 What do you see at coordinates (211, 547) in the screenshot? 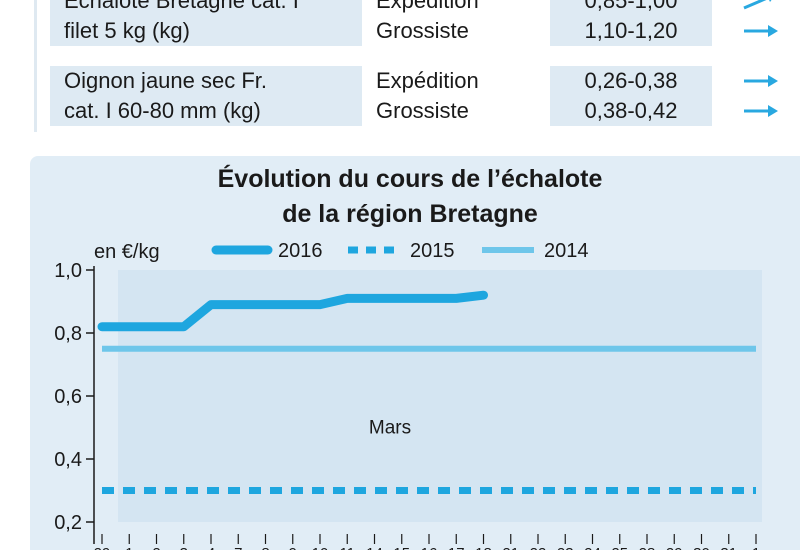
I see `x-tick-label: 4` at bounding box center [211, 547].